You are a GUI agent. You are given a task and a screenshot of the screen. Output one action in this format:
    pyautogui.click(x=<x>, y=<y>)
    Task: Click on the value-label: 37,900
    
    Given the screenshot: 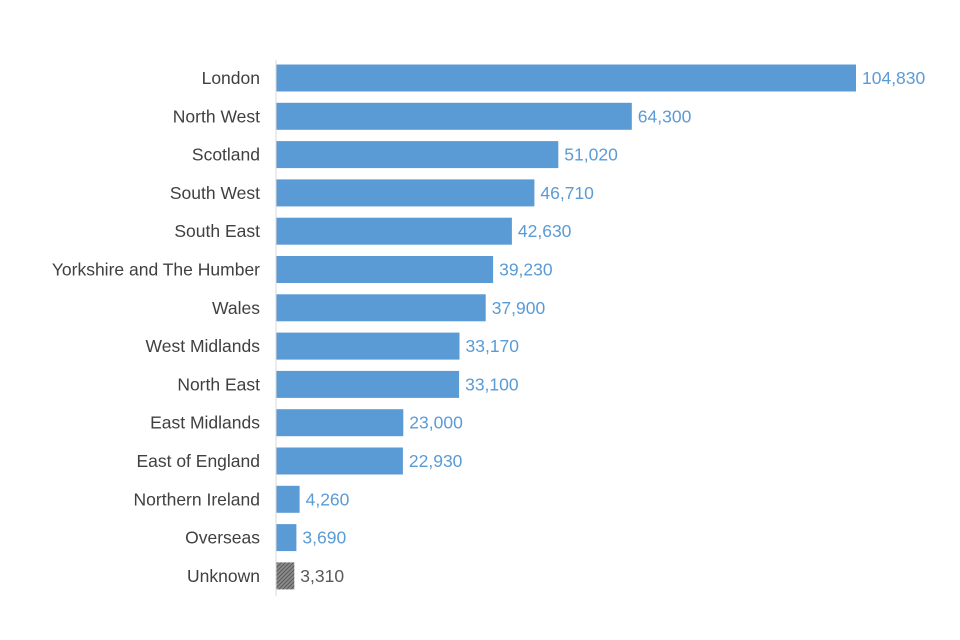 What is the action you would take?
    pyautogui.click(x=519, y=308)
    